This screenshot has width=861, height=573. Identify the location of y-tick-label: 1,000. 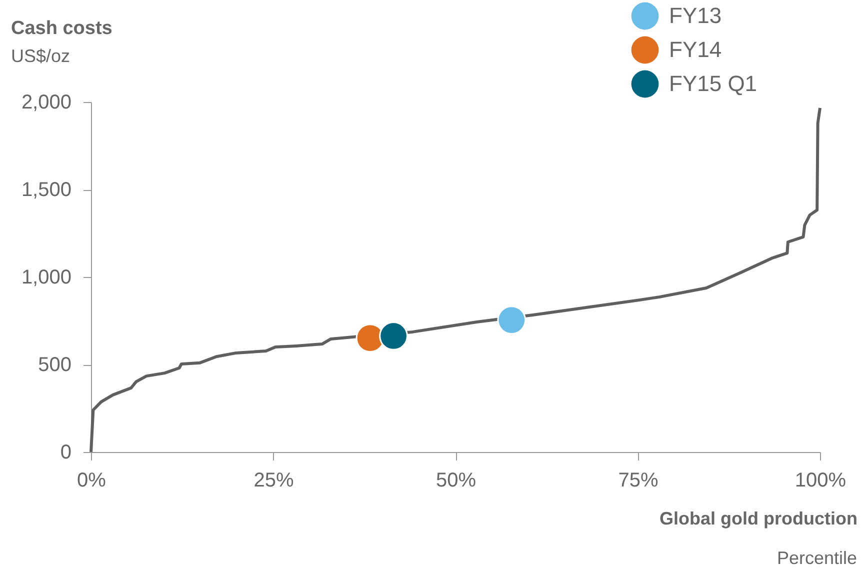
(46, 277).